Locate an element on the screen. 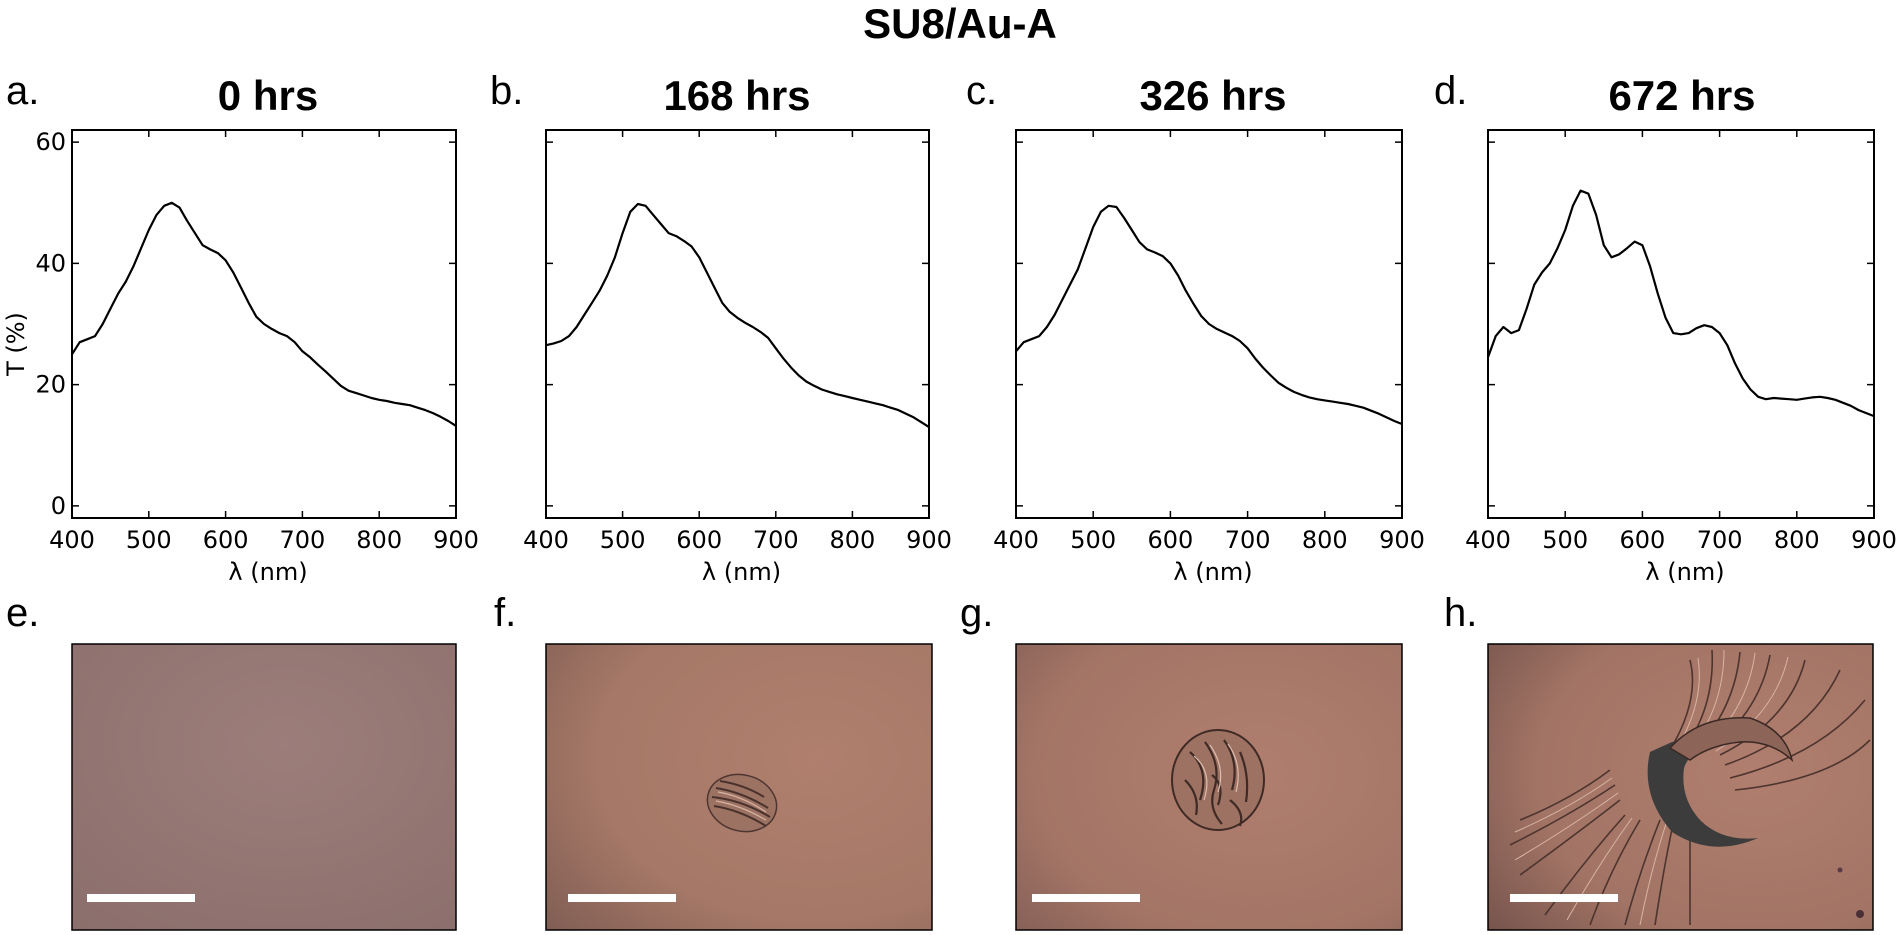  panel-label: h. is located at coordinates (1460, 613).